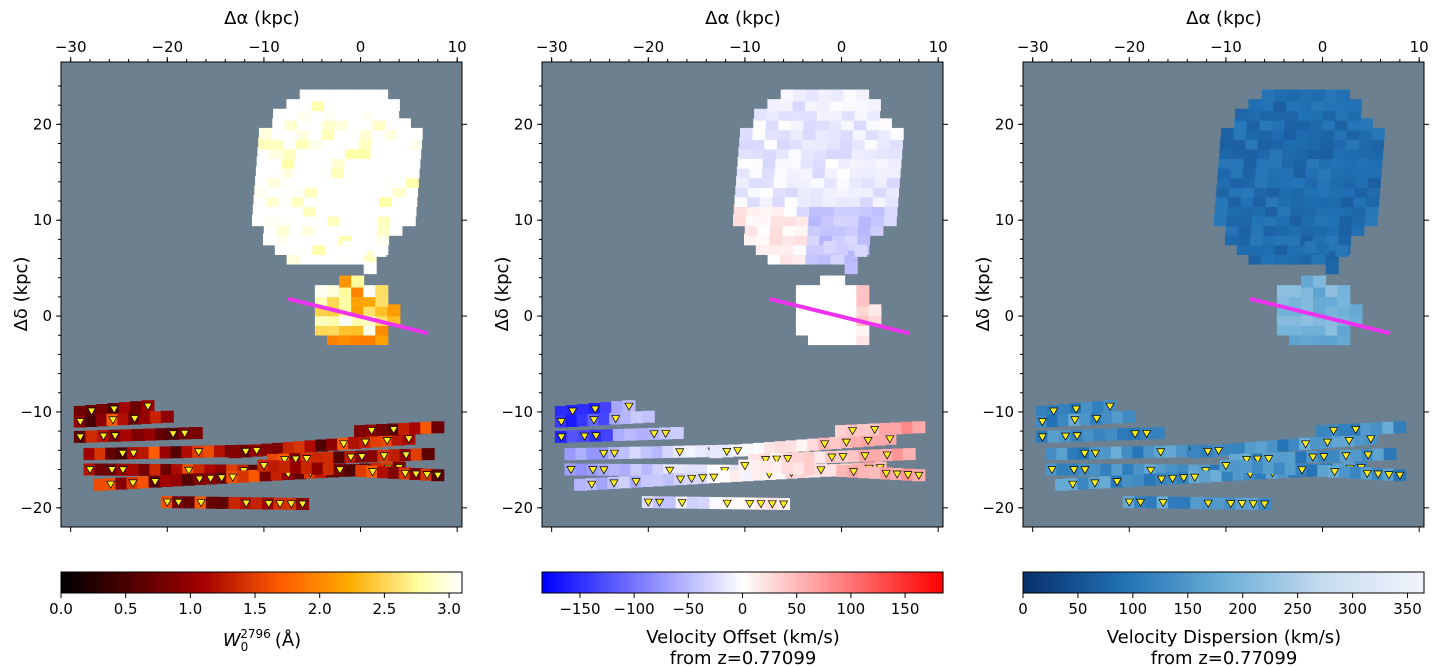 The image size is (1442, 667). I want to click on y-tick-label: −20, so click(517, 508).